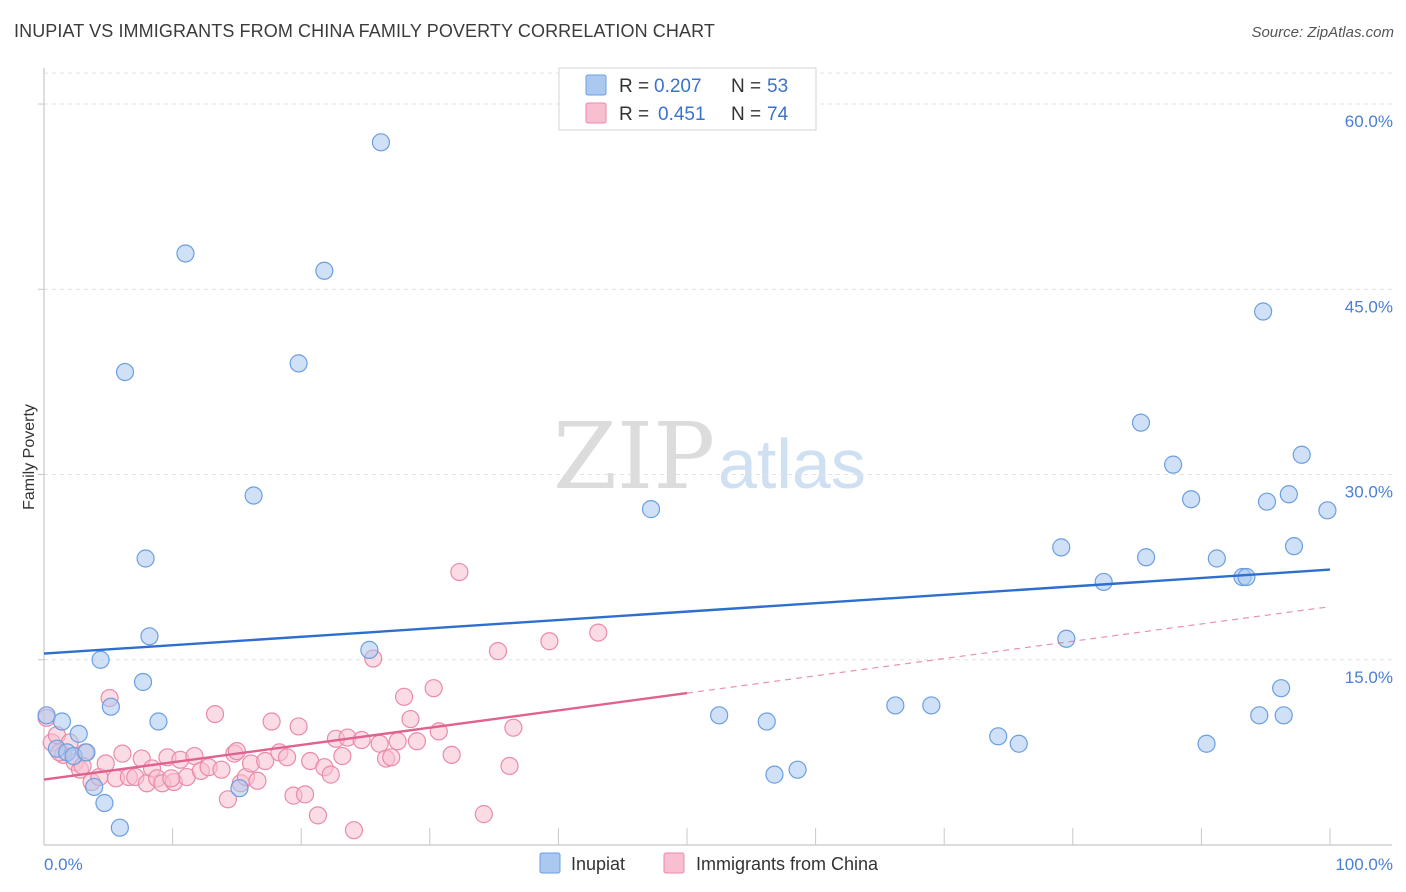  Describe the element at coordinates (1322, 32) in the screenshot. I see `source-attribution: Source: ZipAtlas.com` at that location.